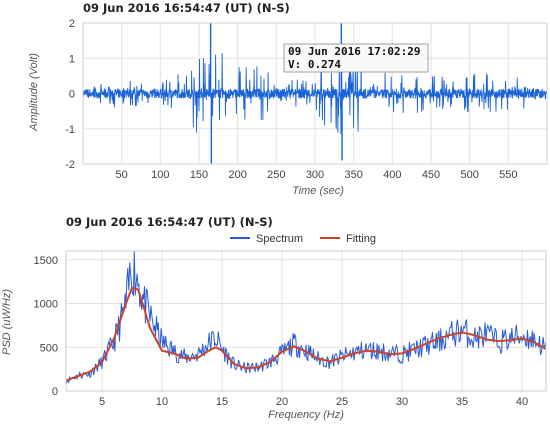  I want to click on bottom-x-tick-label: 25, so click(342, 402).